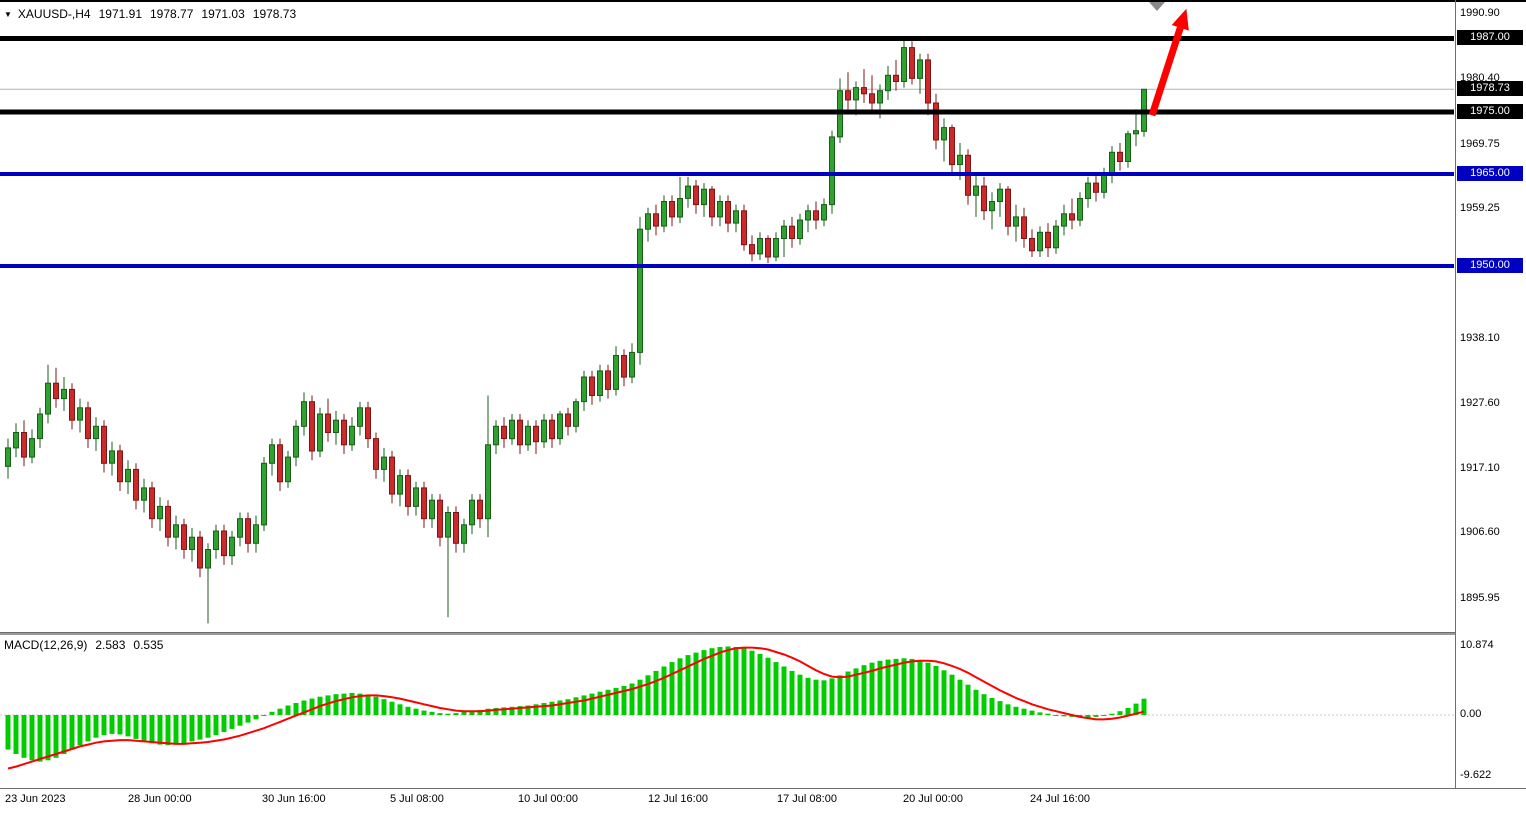 Image resolution: width=1526 pixels, height=813 pixels. Describe the element at coordinates (1180, 19) in the screenshot. I see `trend-arrow-head` at that location.